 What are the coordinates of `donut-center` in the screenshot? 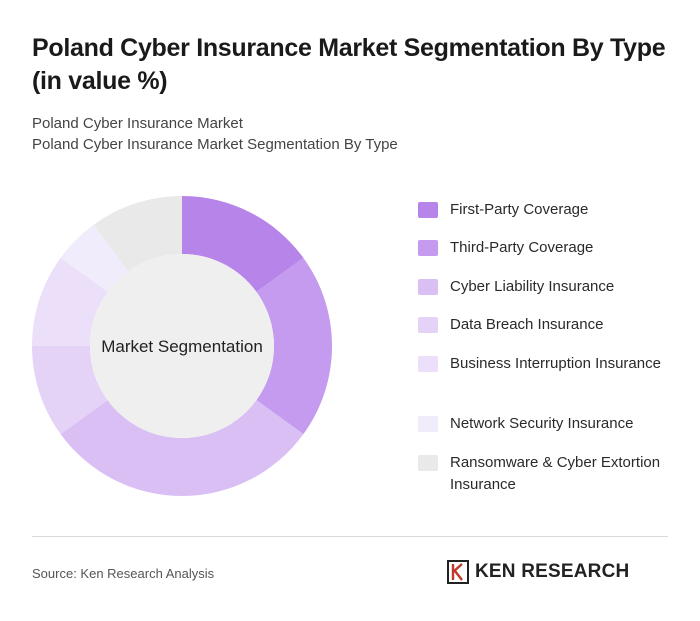 It's located at (182, 346).